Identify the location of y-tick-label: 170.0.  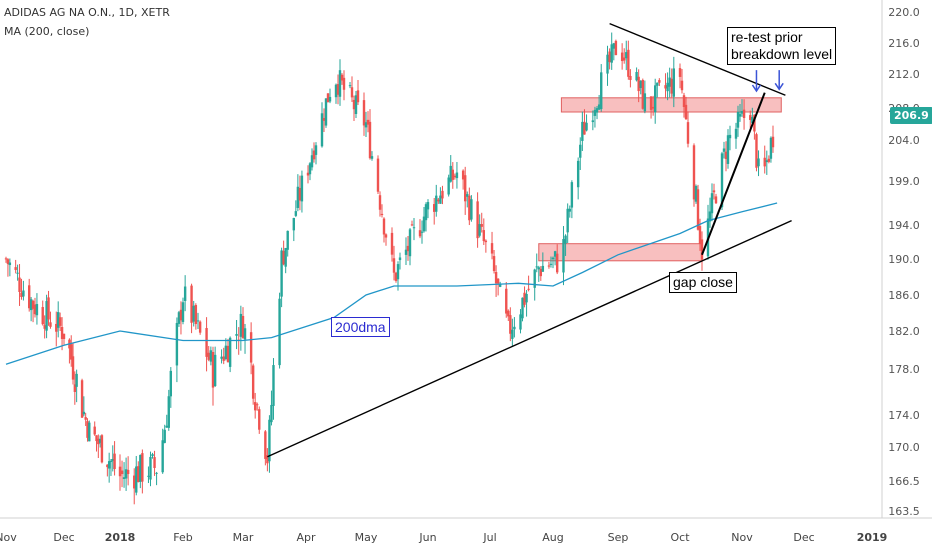
(904, 447).